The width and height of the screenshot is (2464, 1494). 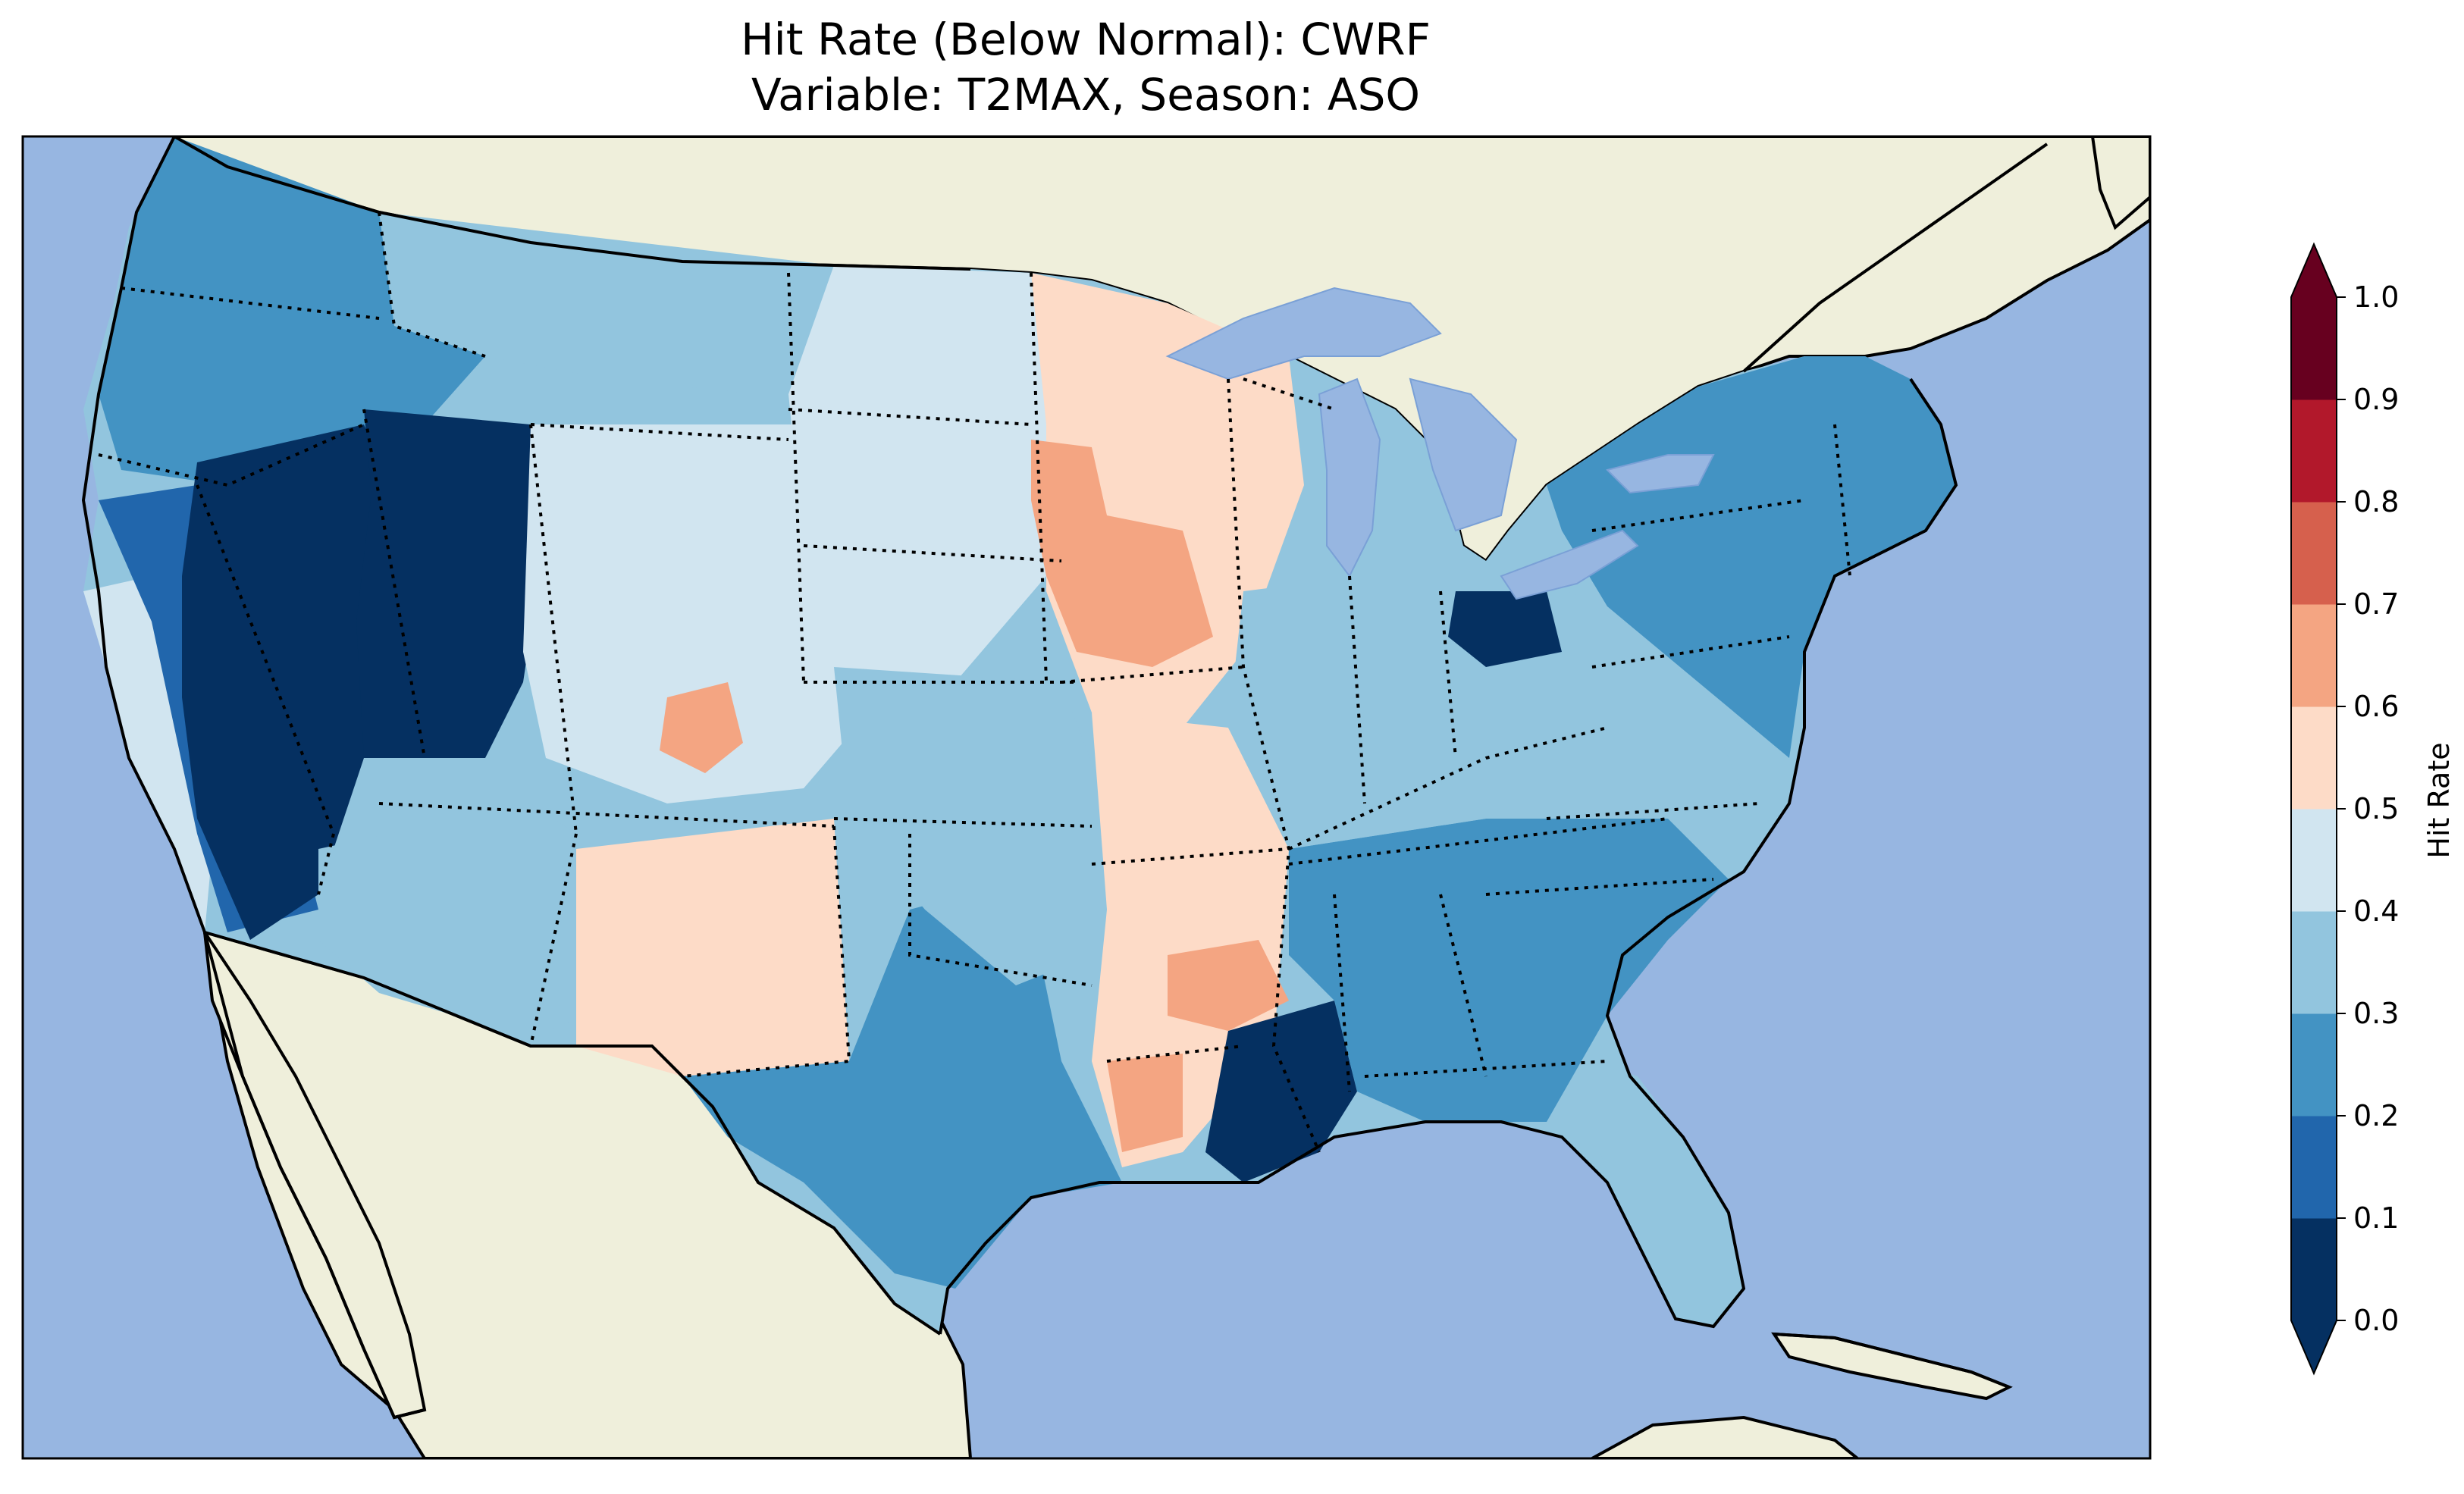 I want to click on boundary-ohio-river, so click(x=1448, y=788).